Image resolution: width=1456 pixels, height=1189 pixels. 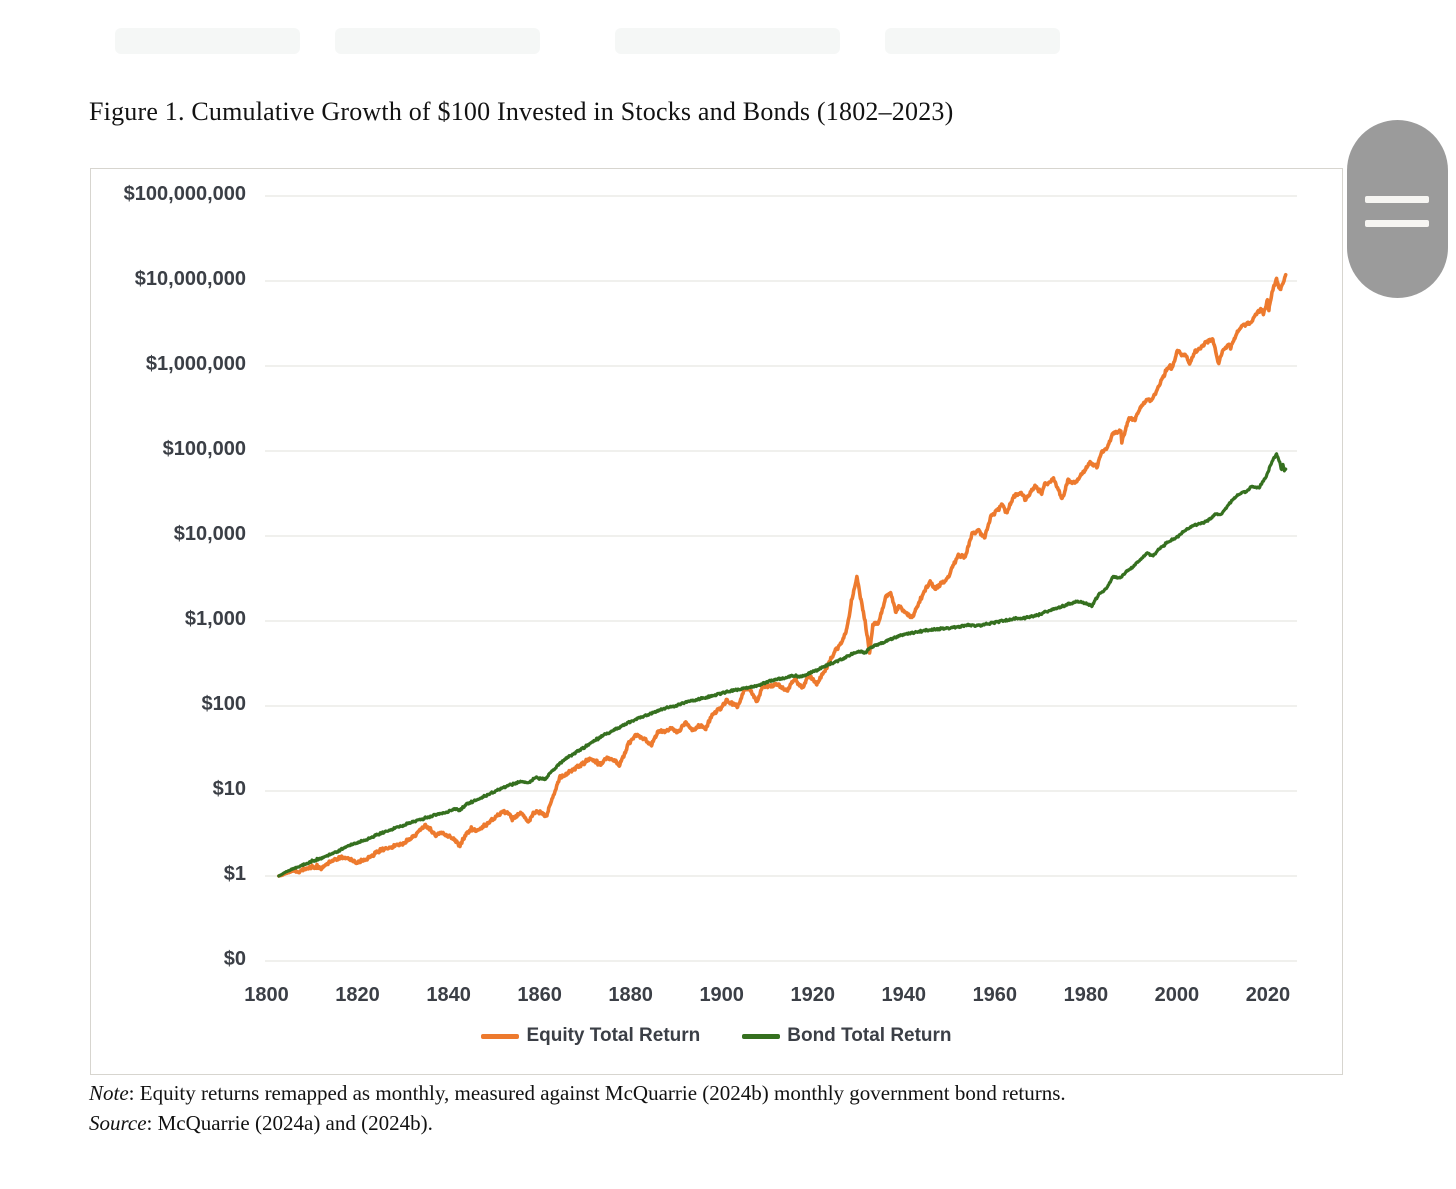 I want to click on x-axis-tick-label: 1900, so click(x=721, y=995).